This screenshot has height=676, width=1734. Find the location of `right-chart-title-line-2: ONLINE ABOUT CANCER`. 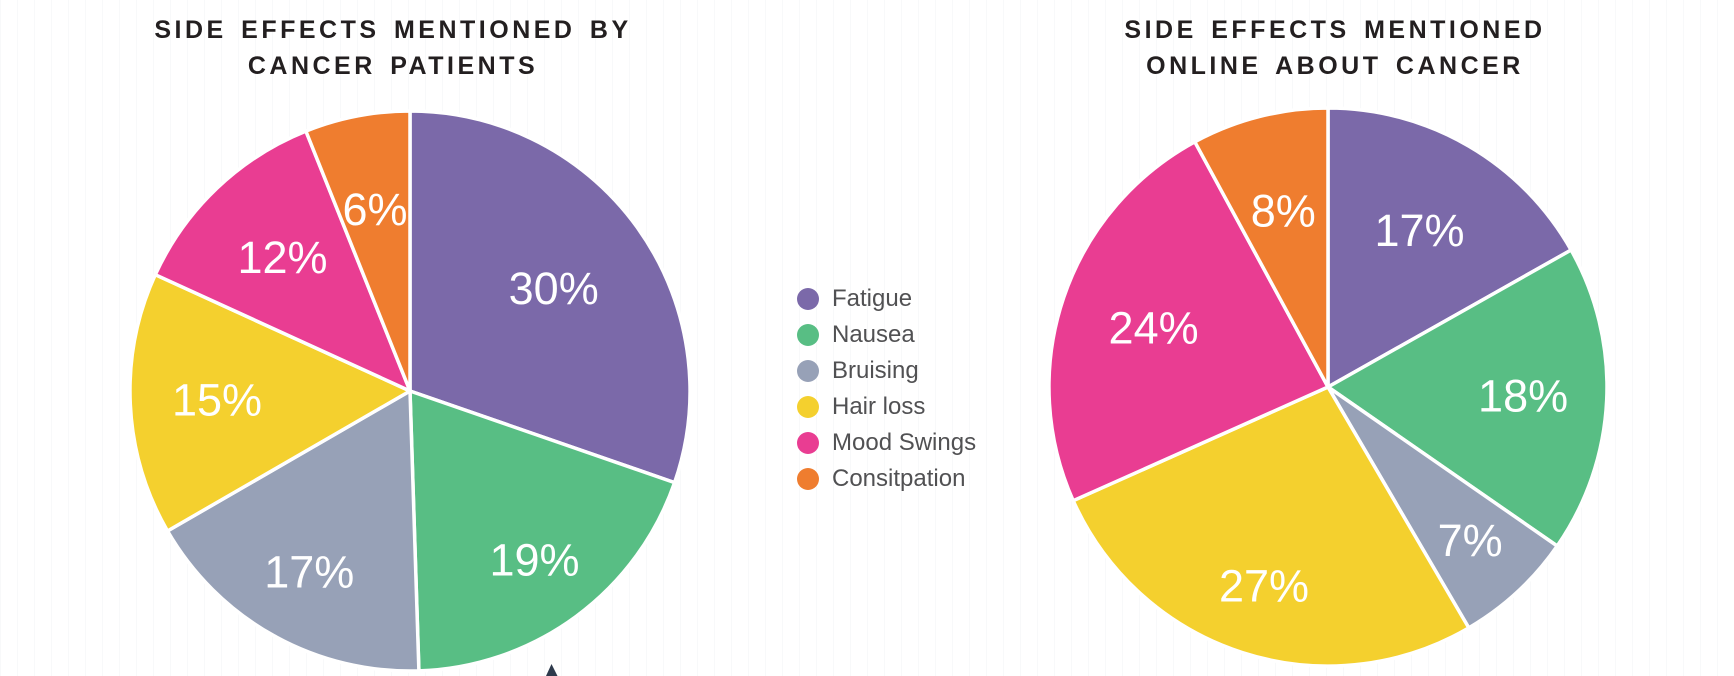

right-chart-title-line-2: ONLINE ABOUT CANCER is located at coordinates (1335, 66).